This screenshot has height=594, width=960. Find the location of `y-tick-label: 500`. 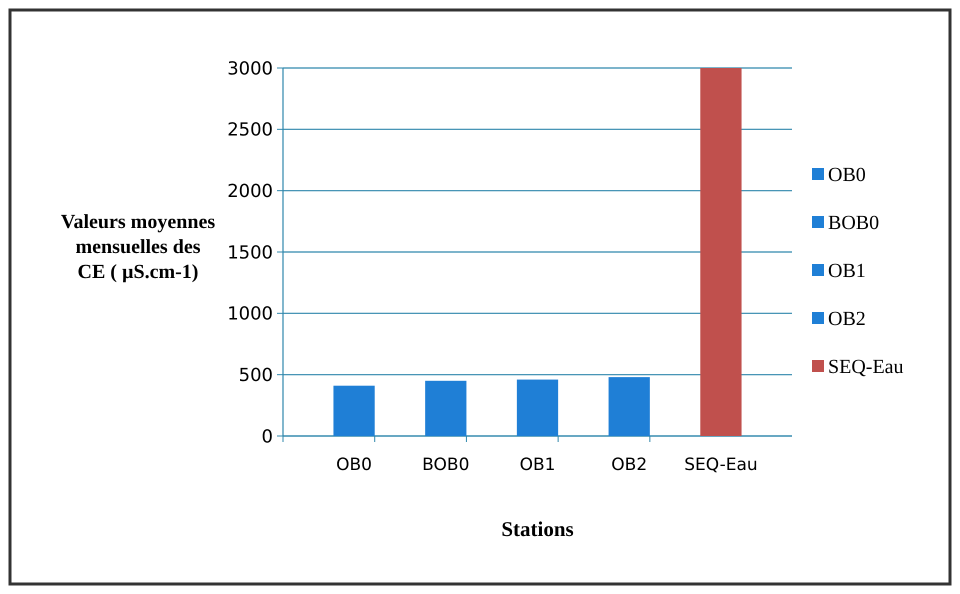

y-tick-label: 500 is located at coordinates (255, 375).